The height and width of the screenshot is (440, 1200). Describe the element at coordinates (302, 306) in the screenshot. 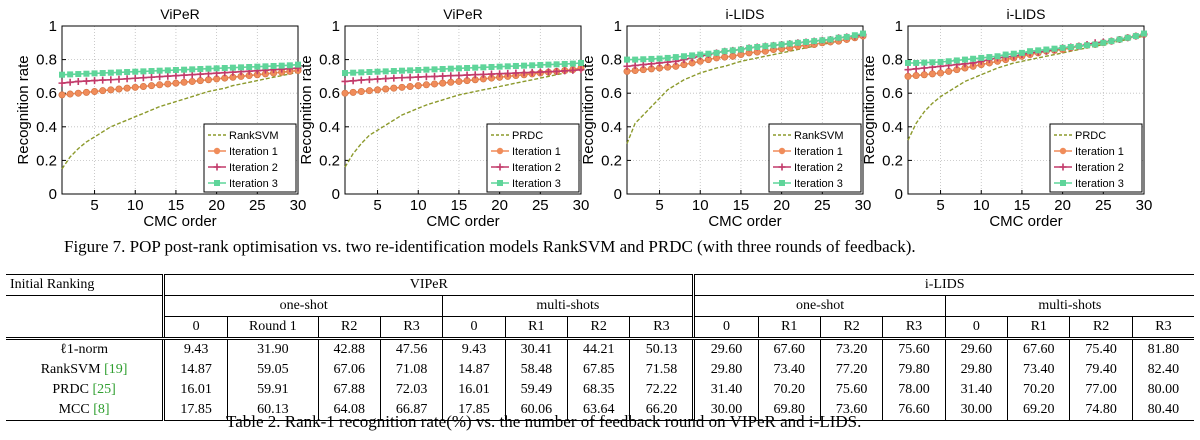

I see `header-viper-oneshot: one-shot` at that location.